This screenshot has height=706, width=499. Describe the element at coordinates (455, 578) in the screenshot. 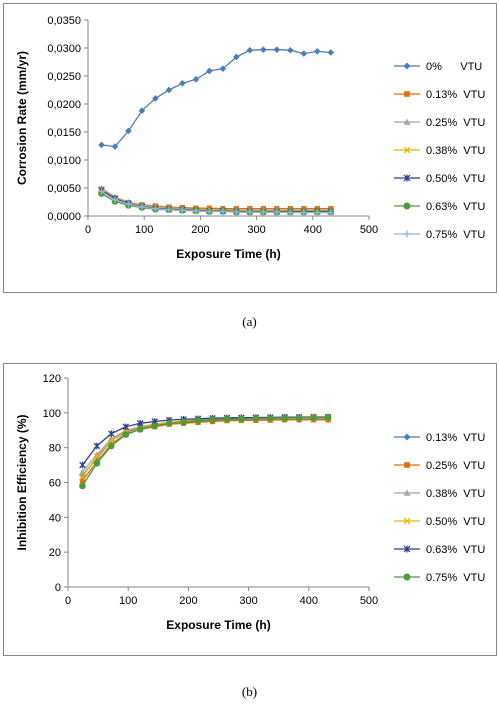

I see `b-legend-label: 0.75% VTU` at that location.